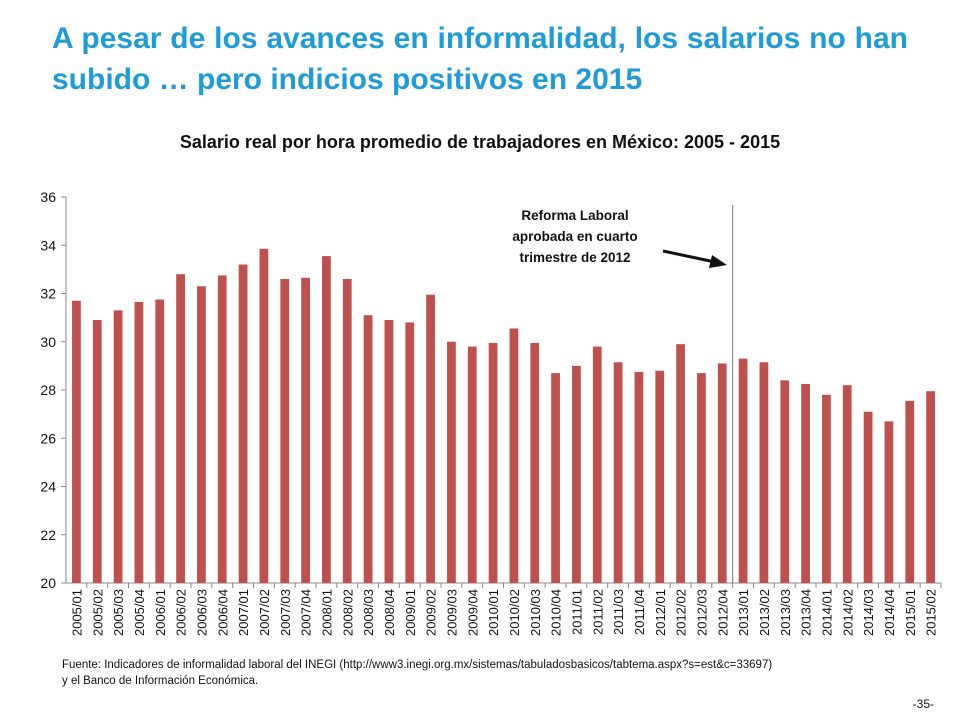  I want to click on annotation-line-2: aprobada en cuarto, so click(575, 236).